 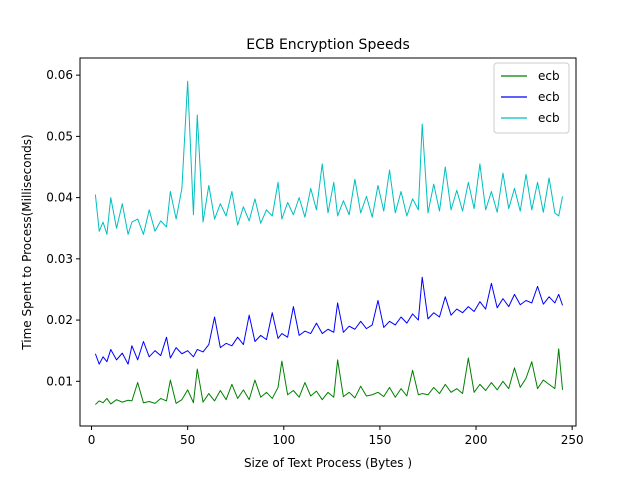 What do you see at coordinates (549, 97) in the screenshot?
I see `legend-label-2: ecb` at bounding box center [549, 97].